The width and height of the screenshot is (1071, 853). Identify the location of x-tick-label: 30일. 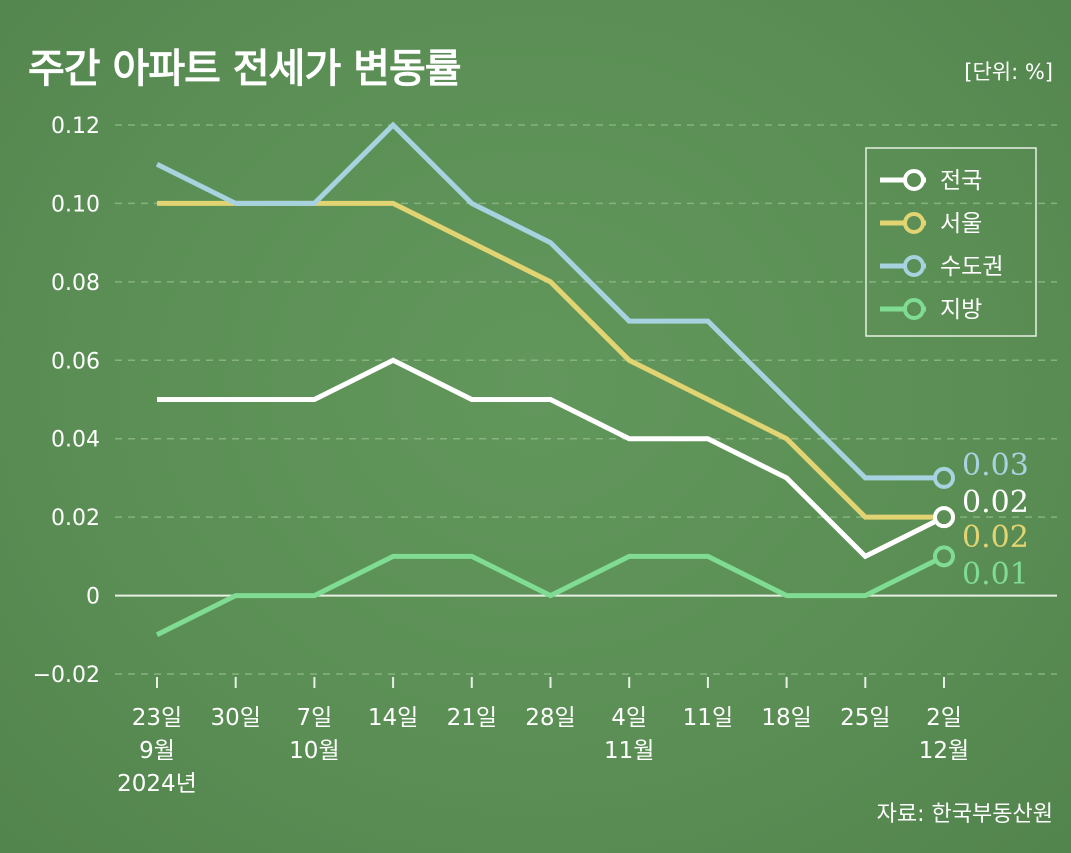
(235, 718).